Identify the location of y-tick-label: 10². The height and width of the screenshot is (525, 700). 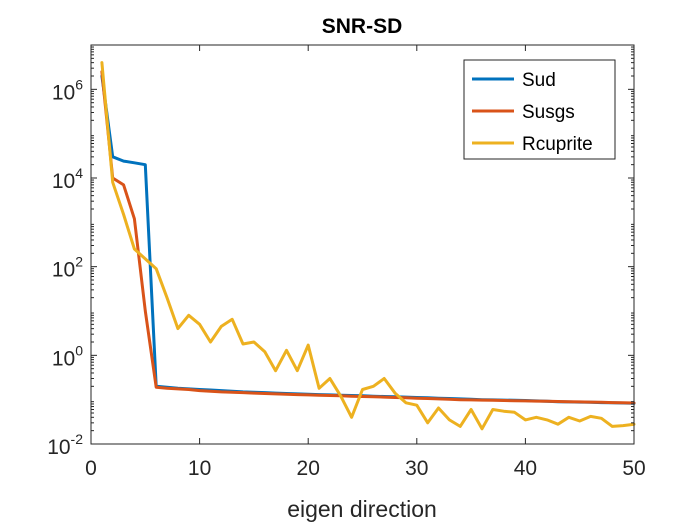
(67, 268).